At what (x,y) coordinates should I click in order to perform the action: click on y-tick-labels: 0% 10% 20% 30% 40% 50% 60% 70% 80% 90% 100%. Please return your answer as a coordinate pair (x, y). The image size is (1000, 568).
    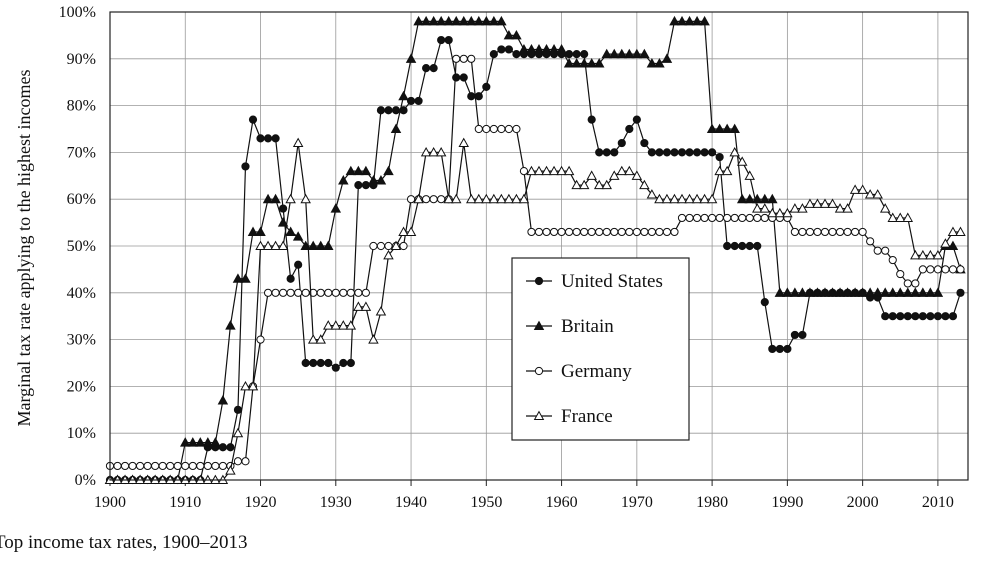
    Looking at the image, I should click on (77, 246).